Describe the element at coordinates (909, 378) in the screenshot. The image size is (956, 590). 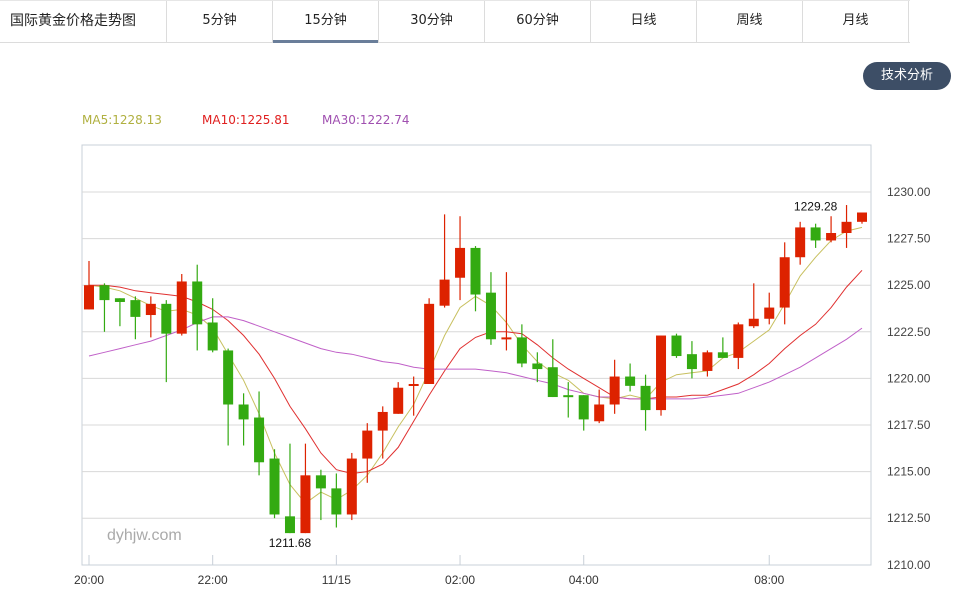
I see `y-tick-label: 1220.00` at that location.